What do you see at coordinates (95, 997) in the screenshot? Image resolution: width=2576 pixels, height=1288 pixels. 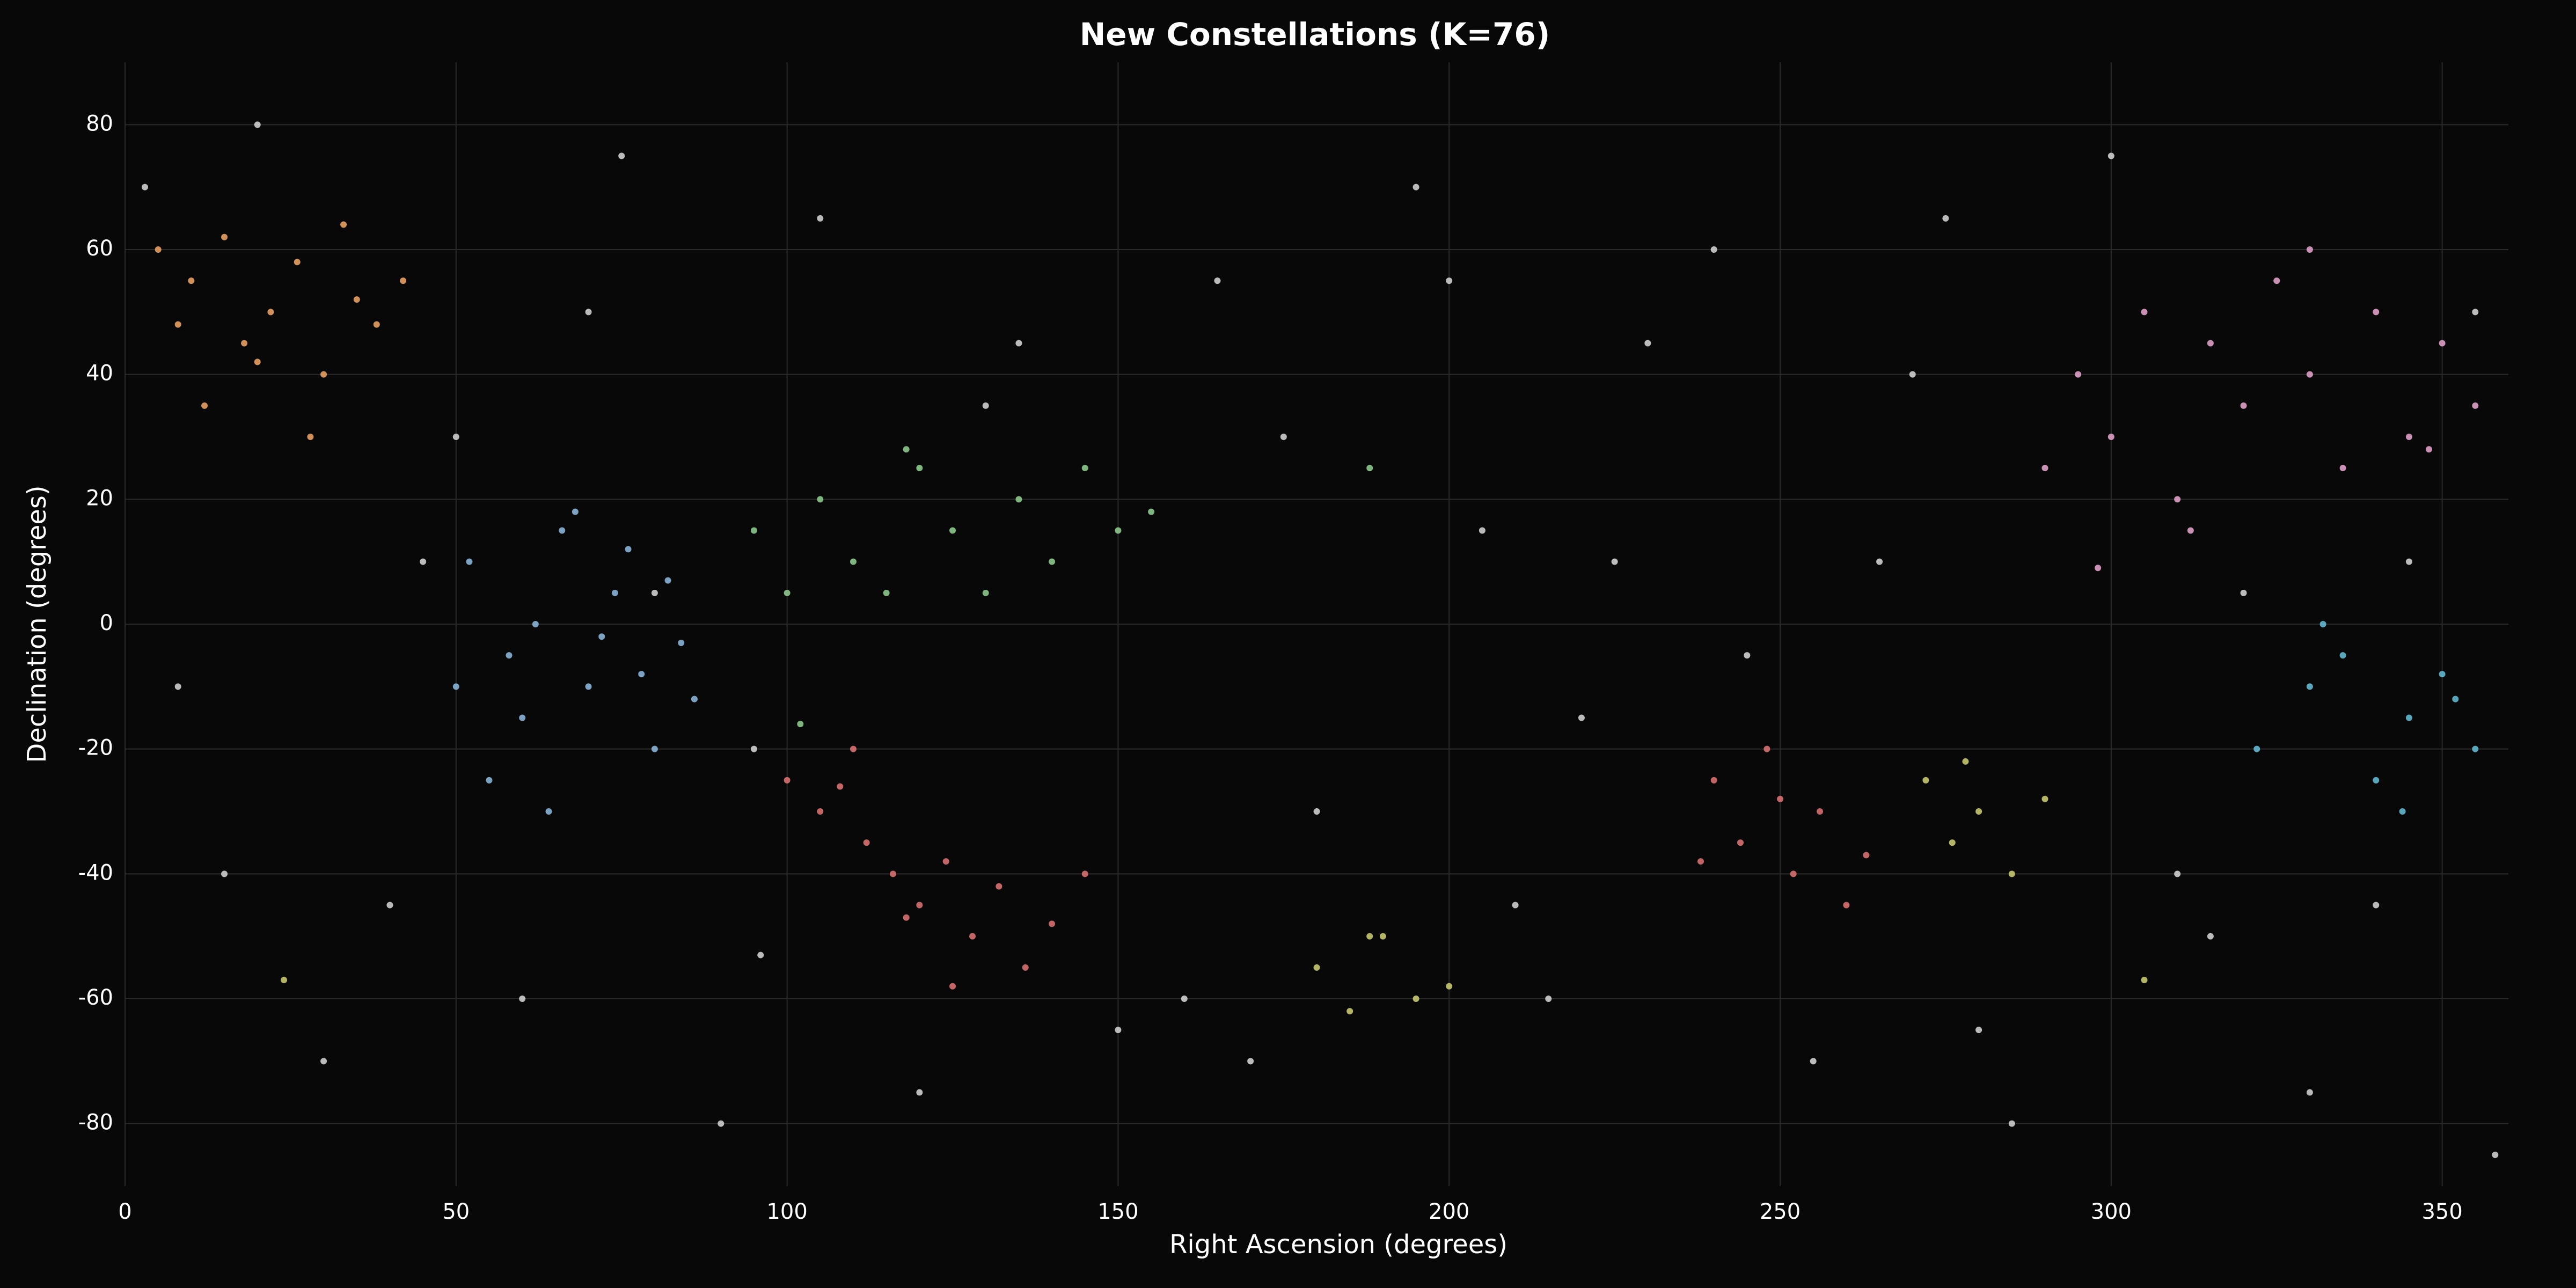 I see `y-tick-label: -60` at bounding box center [95, 997].